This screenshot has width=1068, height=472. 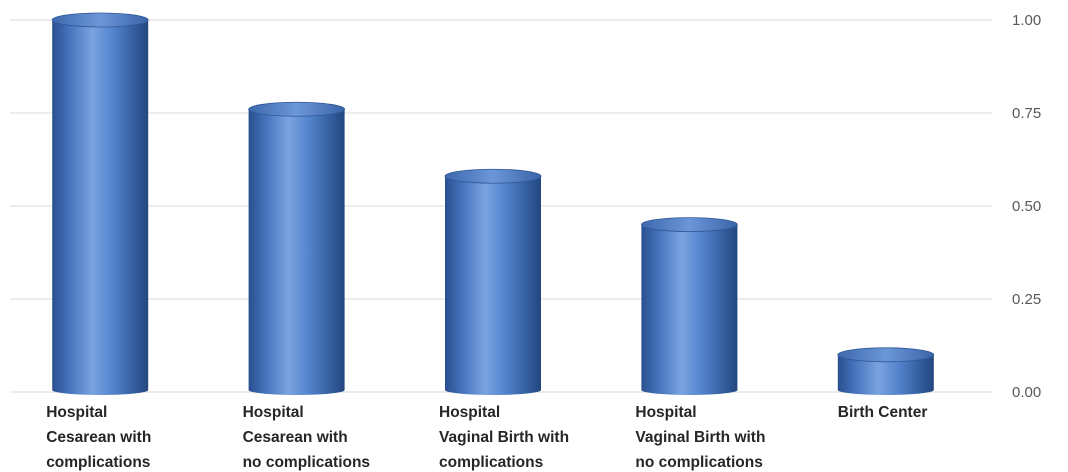 What do you see at coordinates (883, 412) in the screenshot?
I see `x-tick-label: Birth Center` at bounding box center [883, 412].